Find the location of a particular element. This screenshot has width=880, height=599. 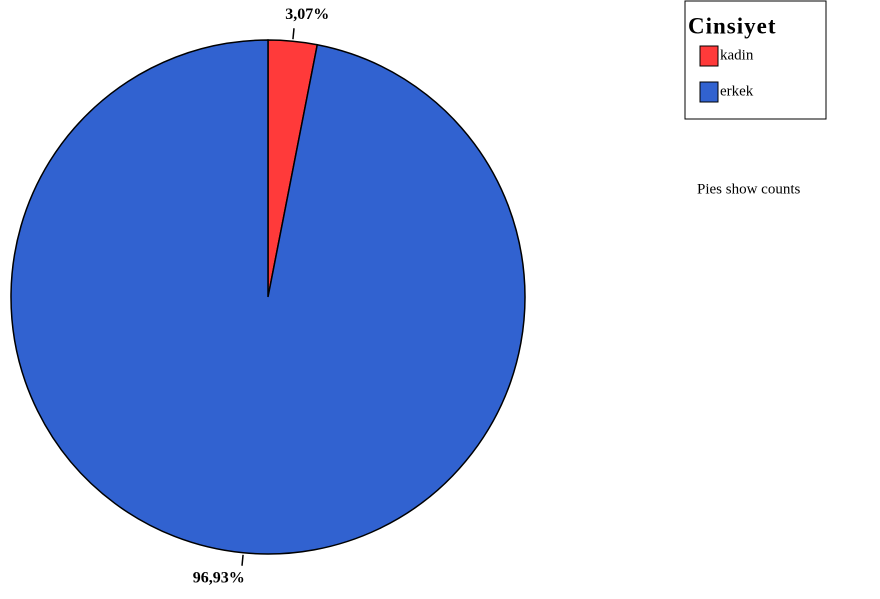

data-label: 3,07% is located at coordinates (307, 14).